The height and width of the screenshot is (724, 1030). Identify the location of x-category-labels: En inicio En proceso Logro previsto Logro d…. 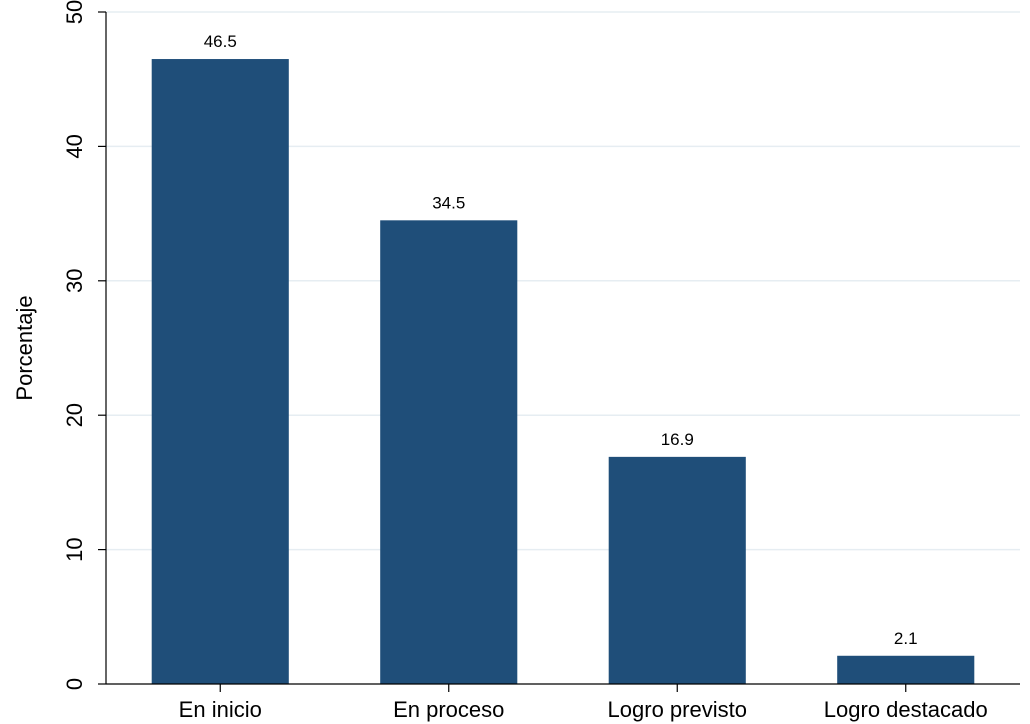
(583, 703).